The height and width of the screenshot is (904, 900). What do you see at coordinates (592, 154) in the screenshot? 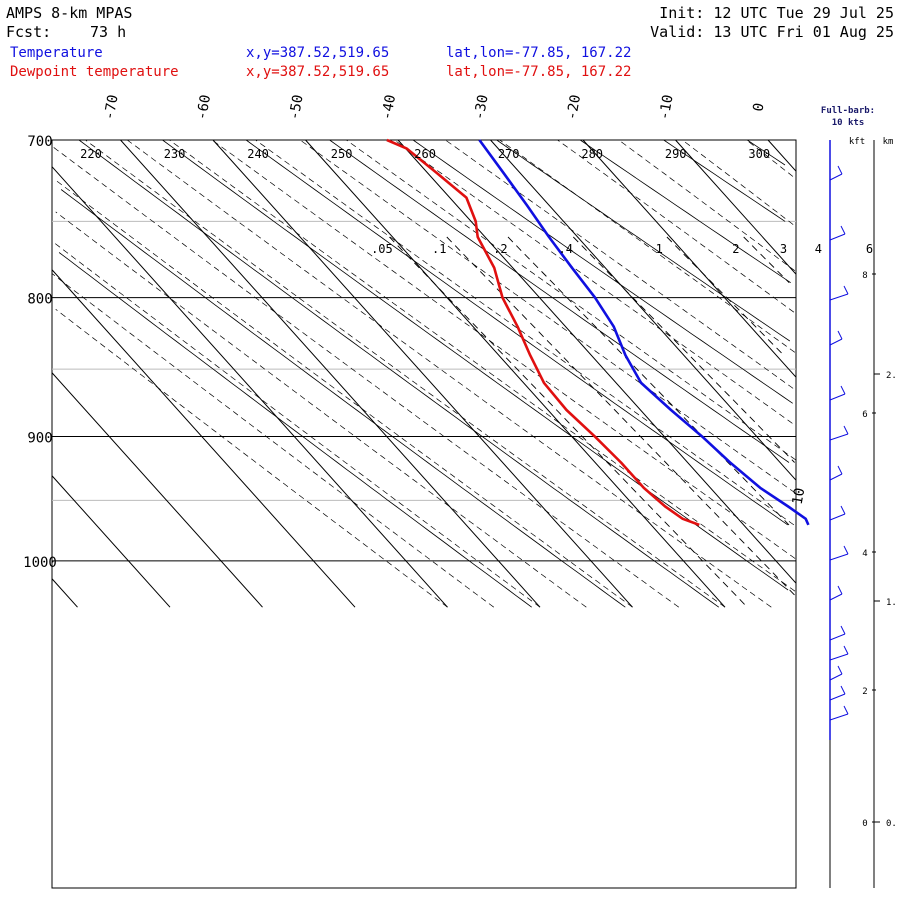
I see `dry-adiabat-label: 280` at bounding box center [592, 154].